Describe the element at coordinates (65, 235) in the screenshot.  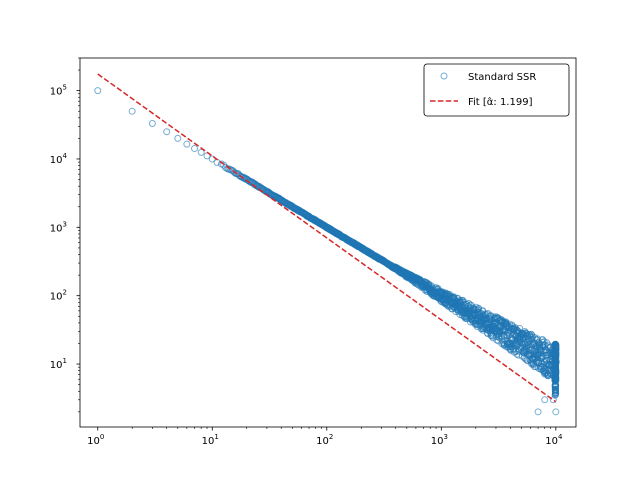
I see `y-axis: 10¹ 10² 10³ 10⁴ 10⁵` at that location.